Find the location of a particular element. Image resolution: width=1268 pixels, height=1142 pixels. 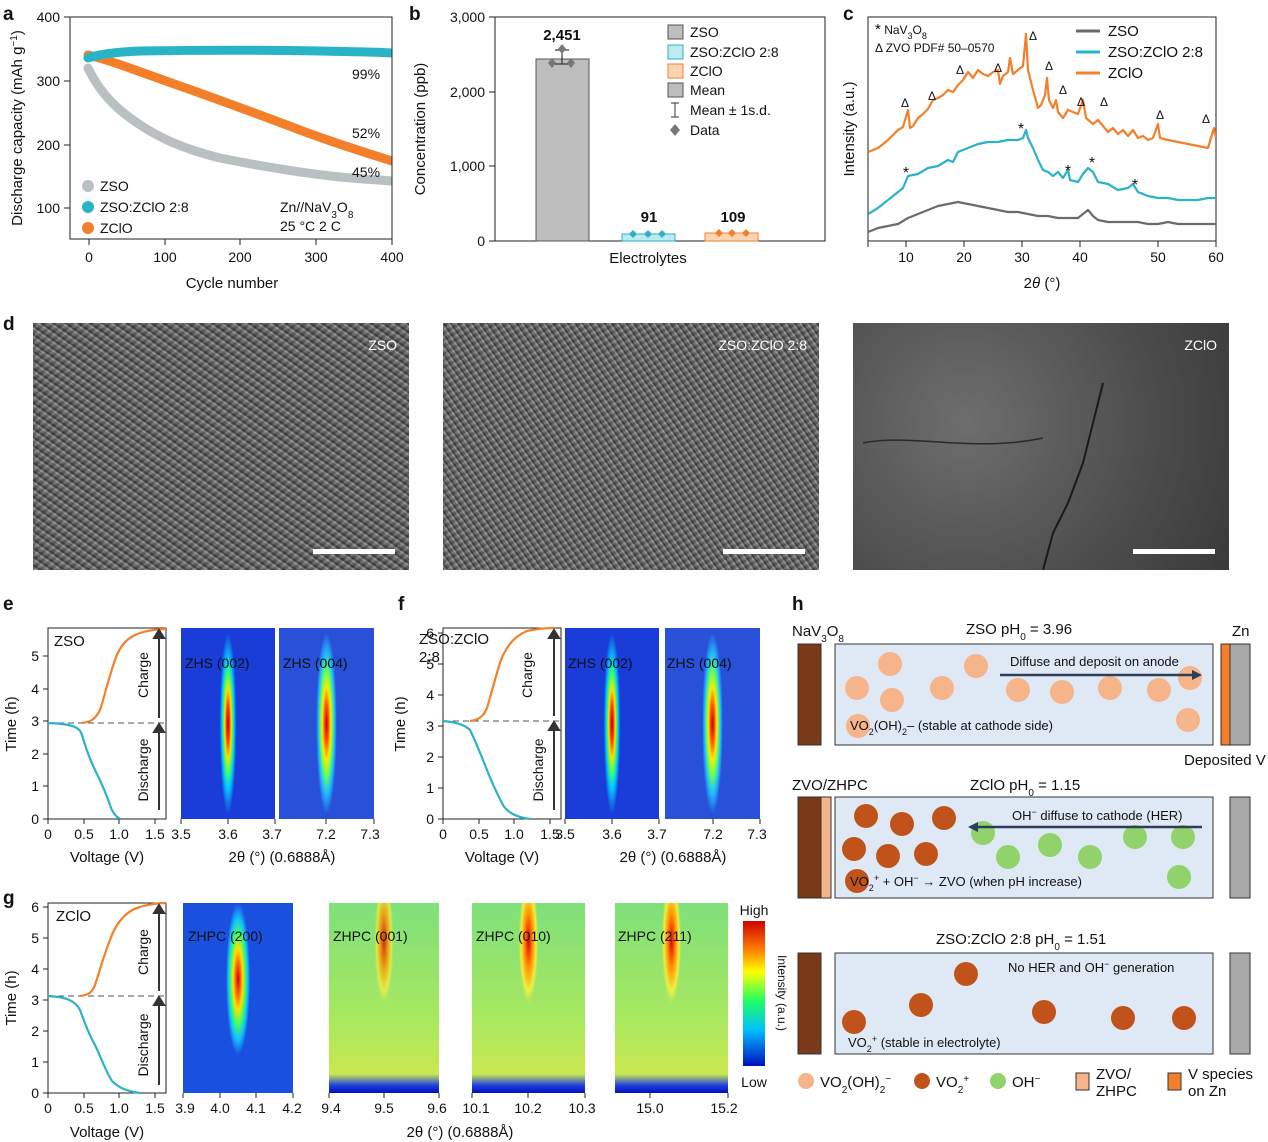

anode-label: Zn is located at coordinates (1241, 631).